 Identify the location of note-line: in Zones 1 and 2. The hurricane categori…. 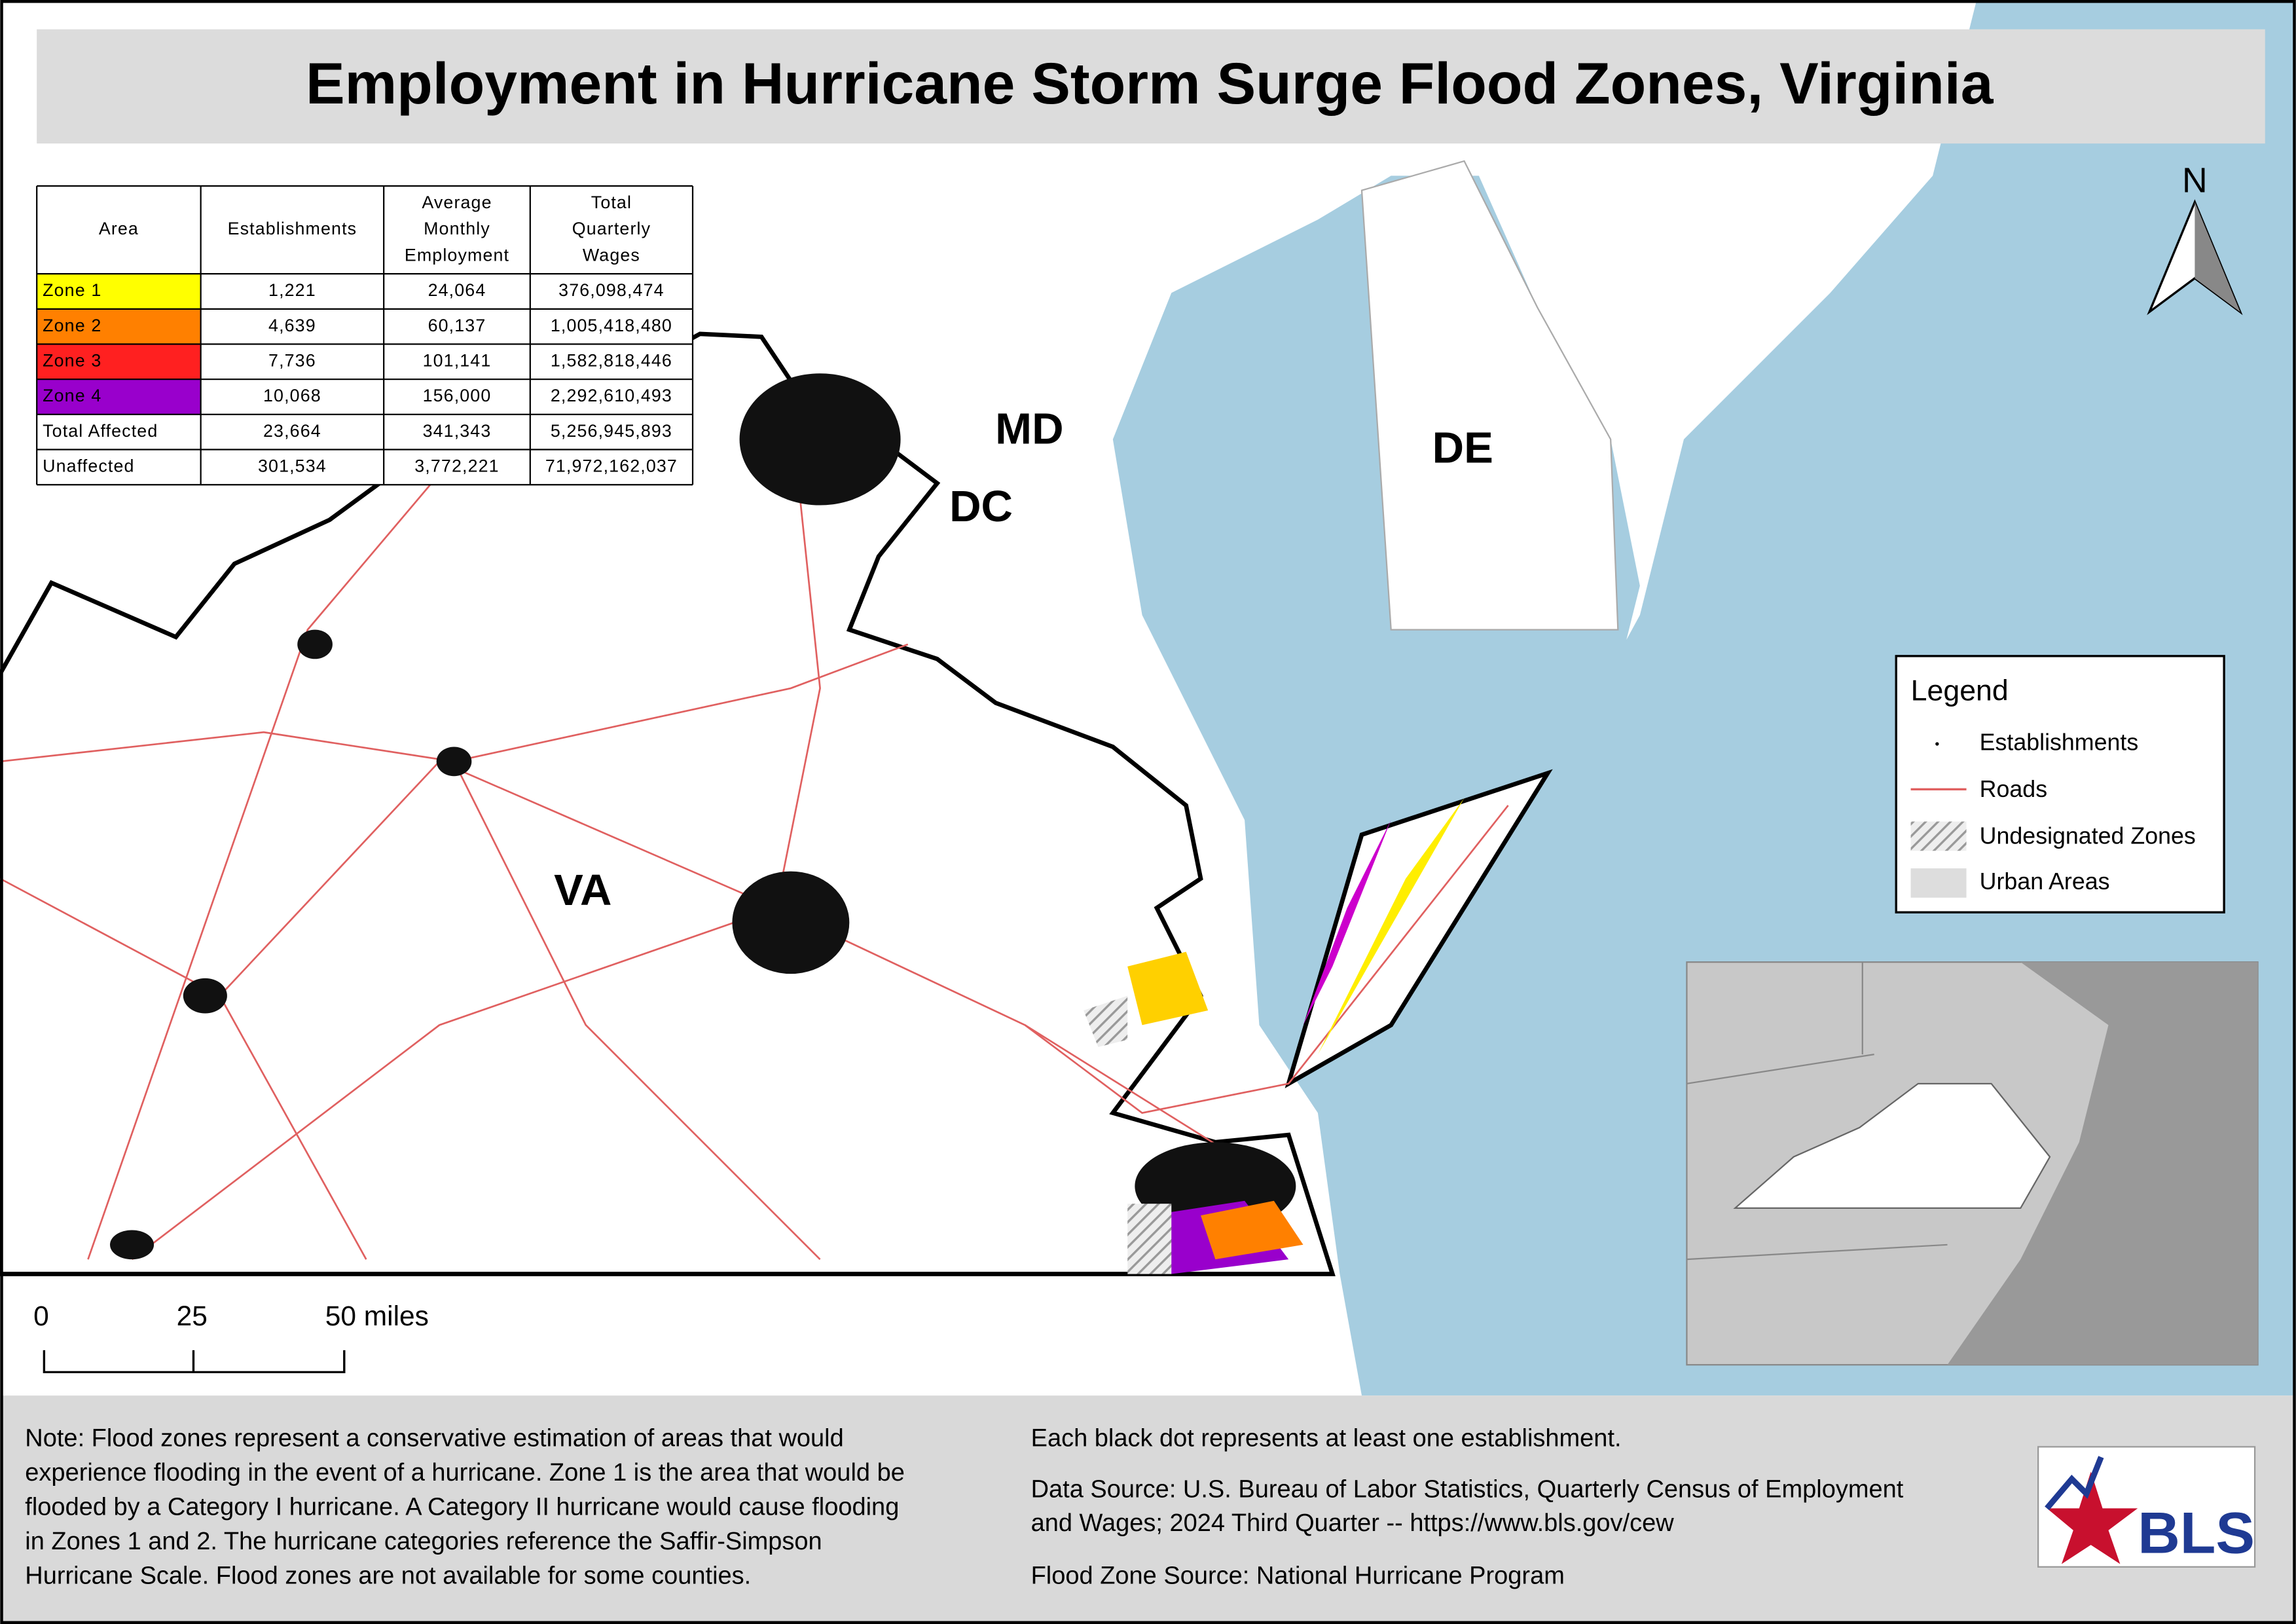
(423, 1541).